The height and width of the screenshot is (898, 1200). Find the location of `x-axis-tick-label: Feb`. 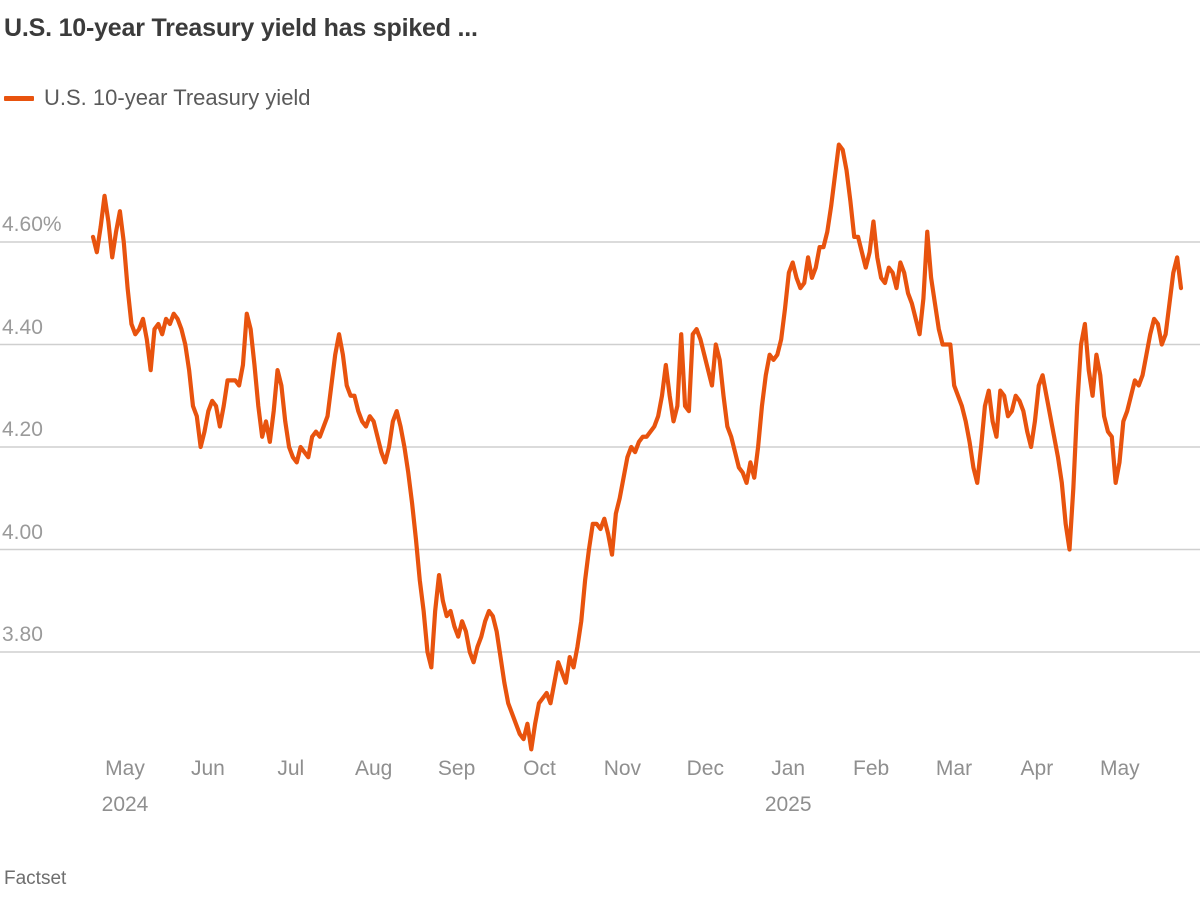

x-axis-tick-label: Feb is located at coordinates (871, 768).